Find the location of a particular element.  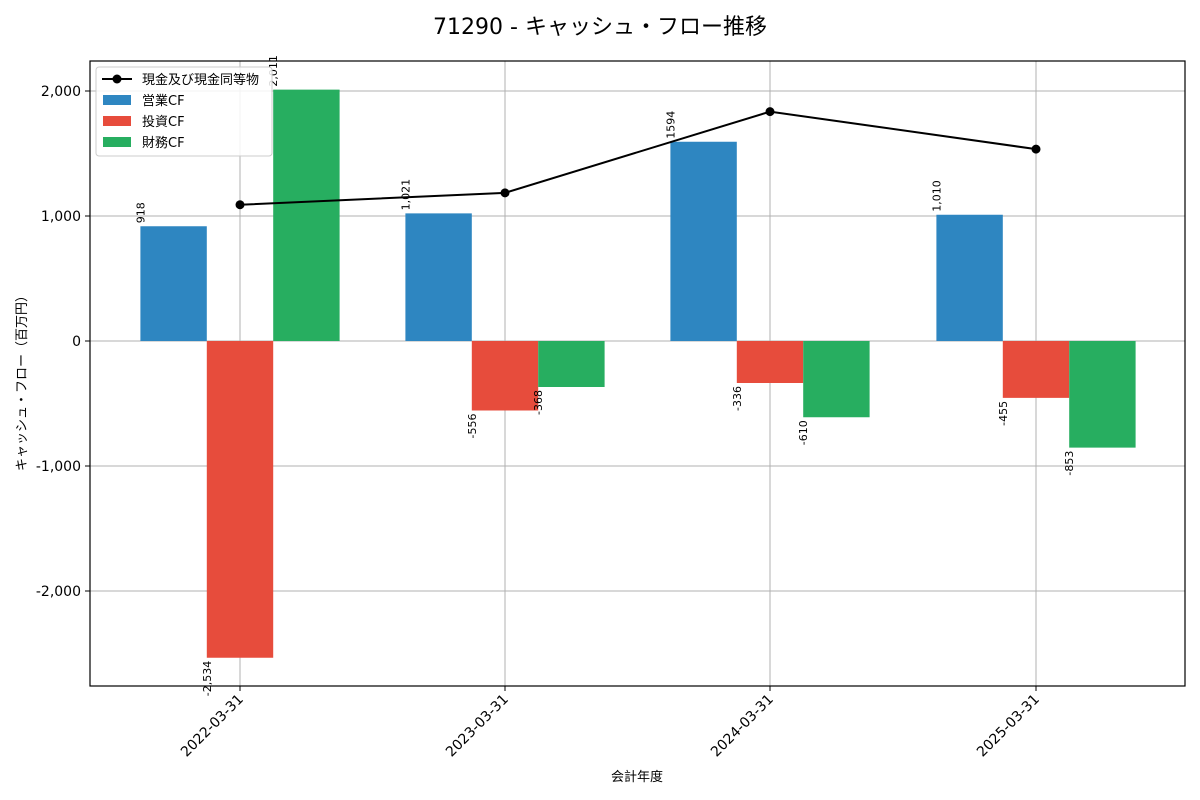

legend-label: 営業CF is located at coordinates (163, 101).